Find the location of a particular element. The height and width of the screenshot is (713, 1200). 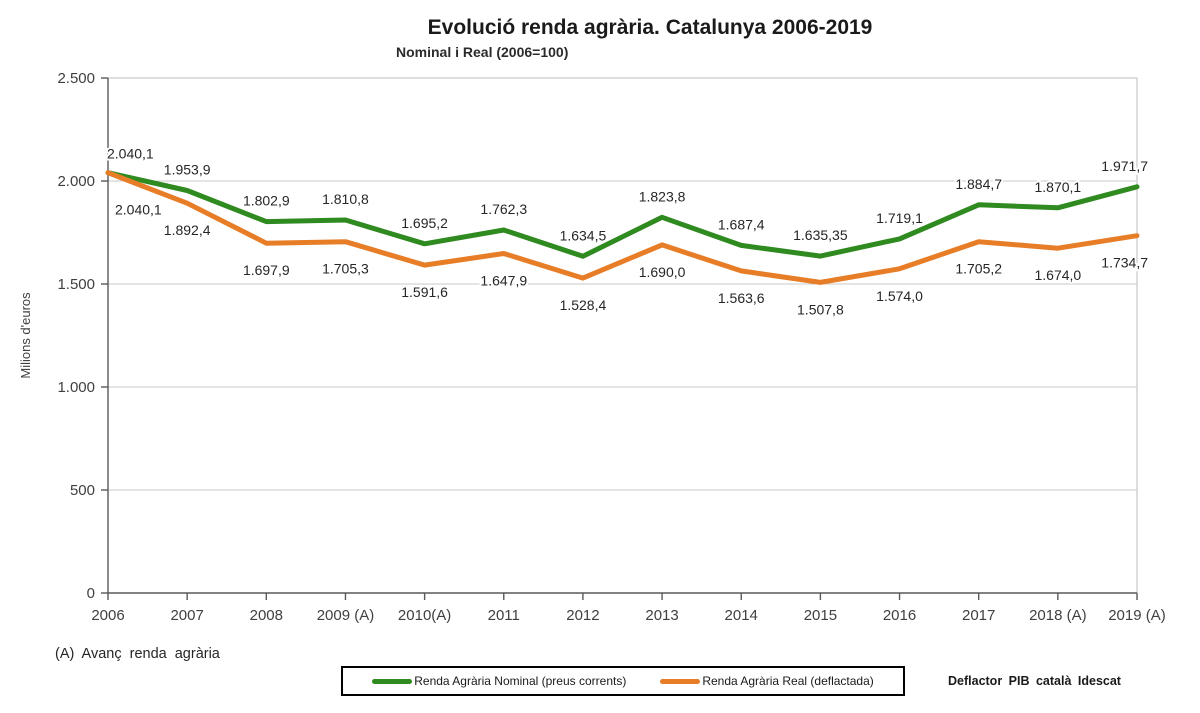

legend-item-nominal: Renda Agrària Nominal (preus corrents) is located at coordinates (499, 681).